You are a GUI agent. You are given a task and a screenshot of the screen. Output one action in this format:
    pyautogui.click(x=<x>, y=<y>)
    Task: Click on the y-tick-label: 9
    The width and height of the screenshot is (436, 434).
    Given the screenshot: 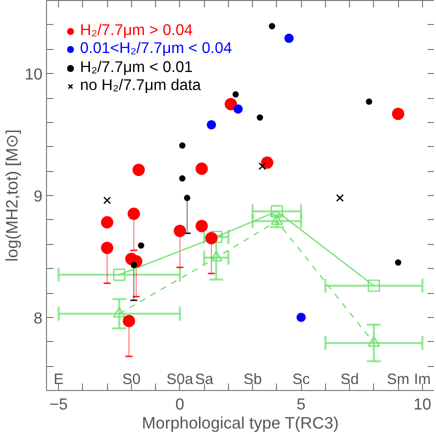 What is the action you would take?
    pyautogui.click(x=38, y=197)
    